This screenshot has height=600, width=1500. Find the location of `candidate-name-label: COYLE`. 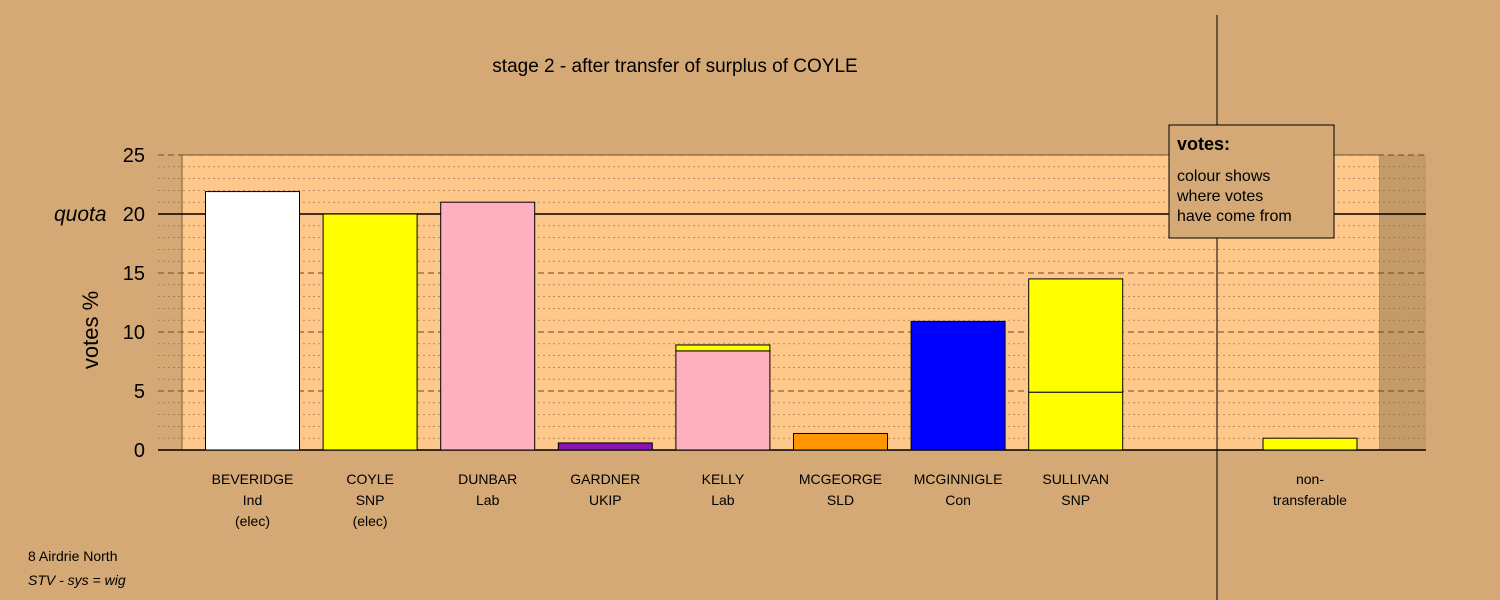

candidate-name-label: COYLE is located at coordinates (369, 479).